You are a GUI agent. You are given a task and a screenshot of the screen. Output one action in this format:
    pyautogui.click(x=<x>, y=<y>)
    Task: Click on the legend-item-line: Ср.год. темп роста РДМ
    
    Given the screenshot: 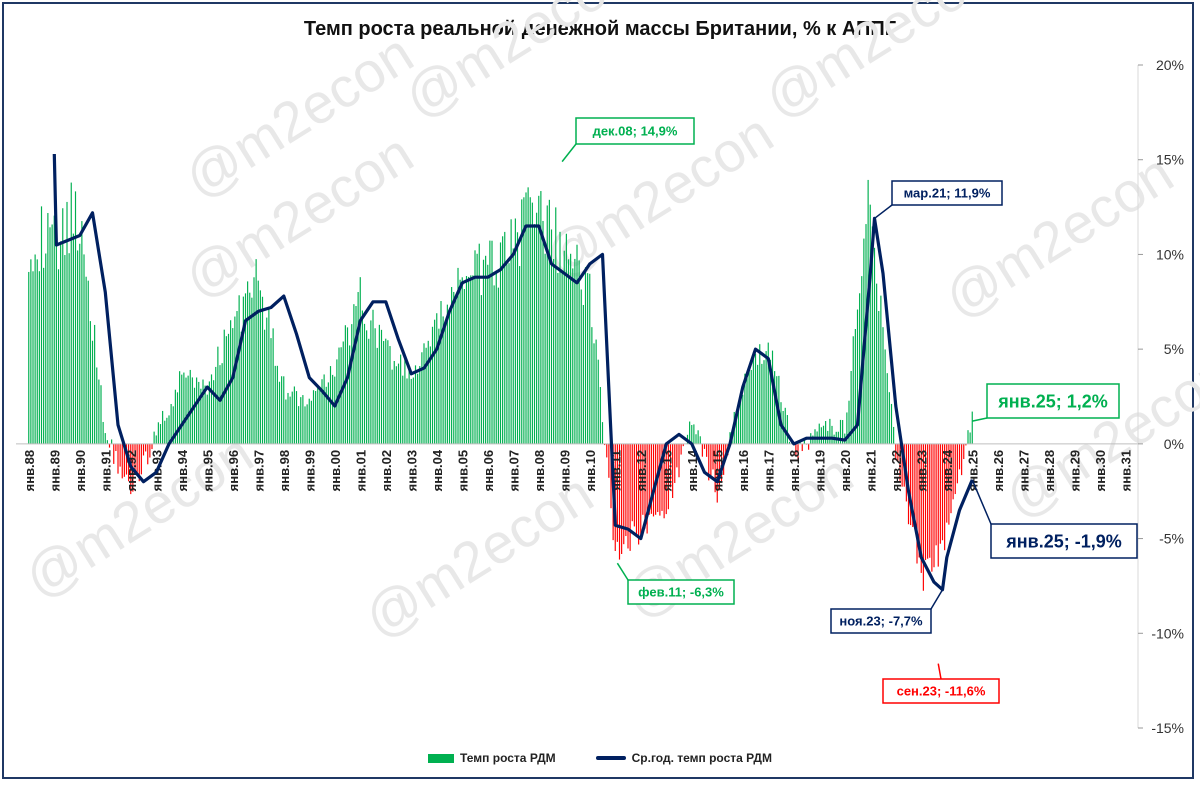 What is the action you would take?
    pyautogui.click(x=683, y=758)
    